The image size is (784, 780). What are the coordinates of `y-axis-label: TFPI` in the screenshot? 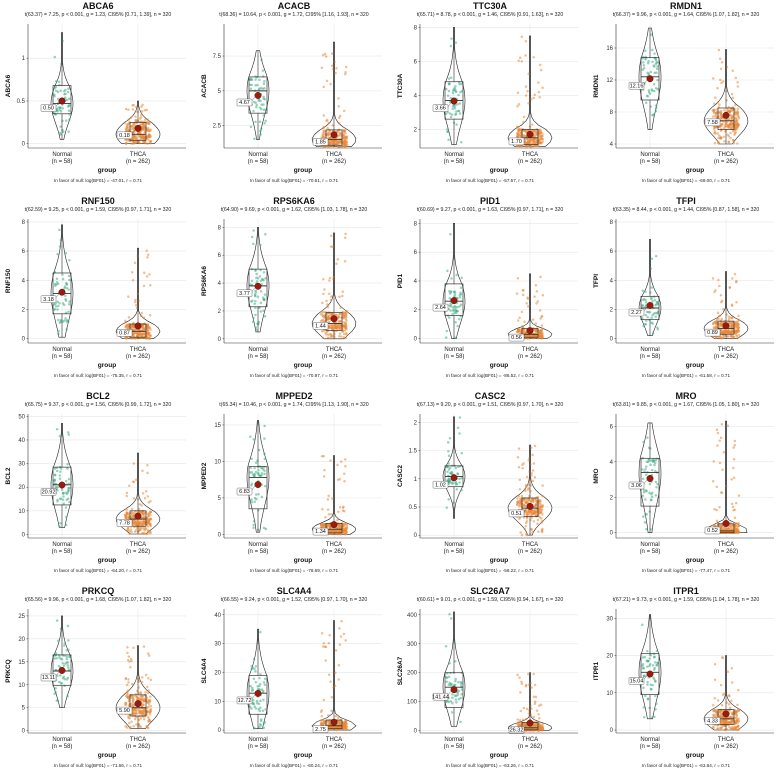 It's located at (596, 281).